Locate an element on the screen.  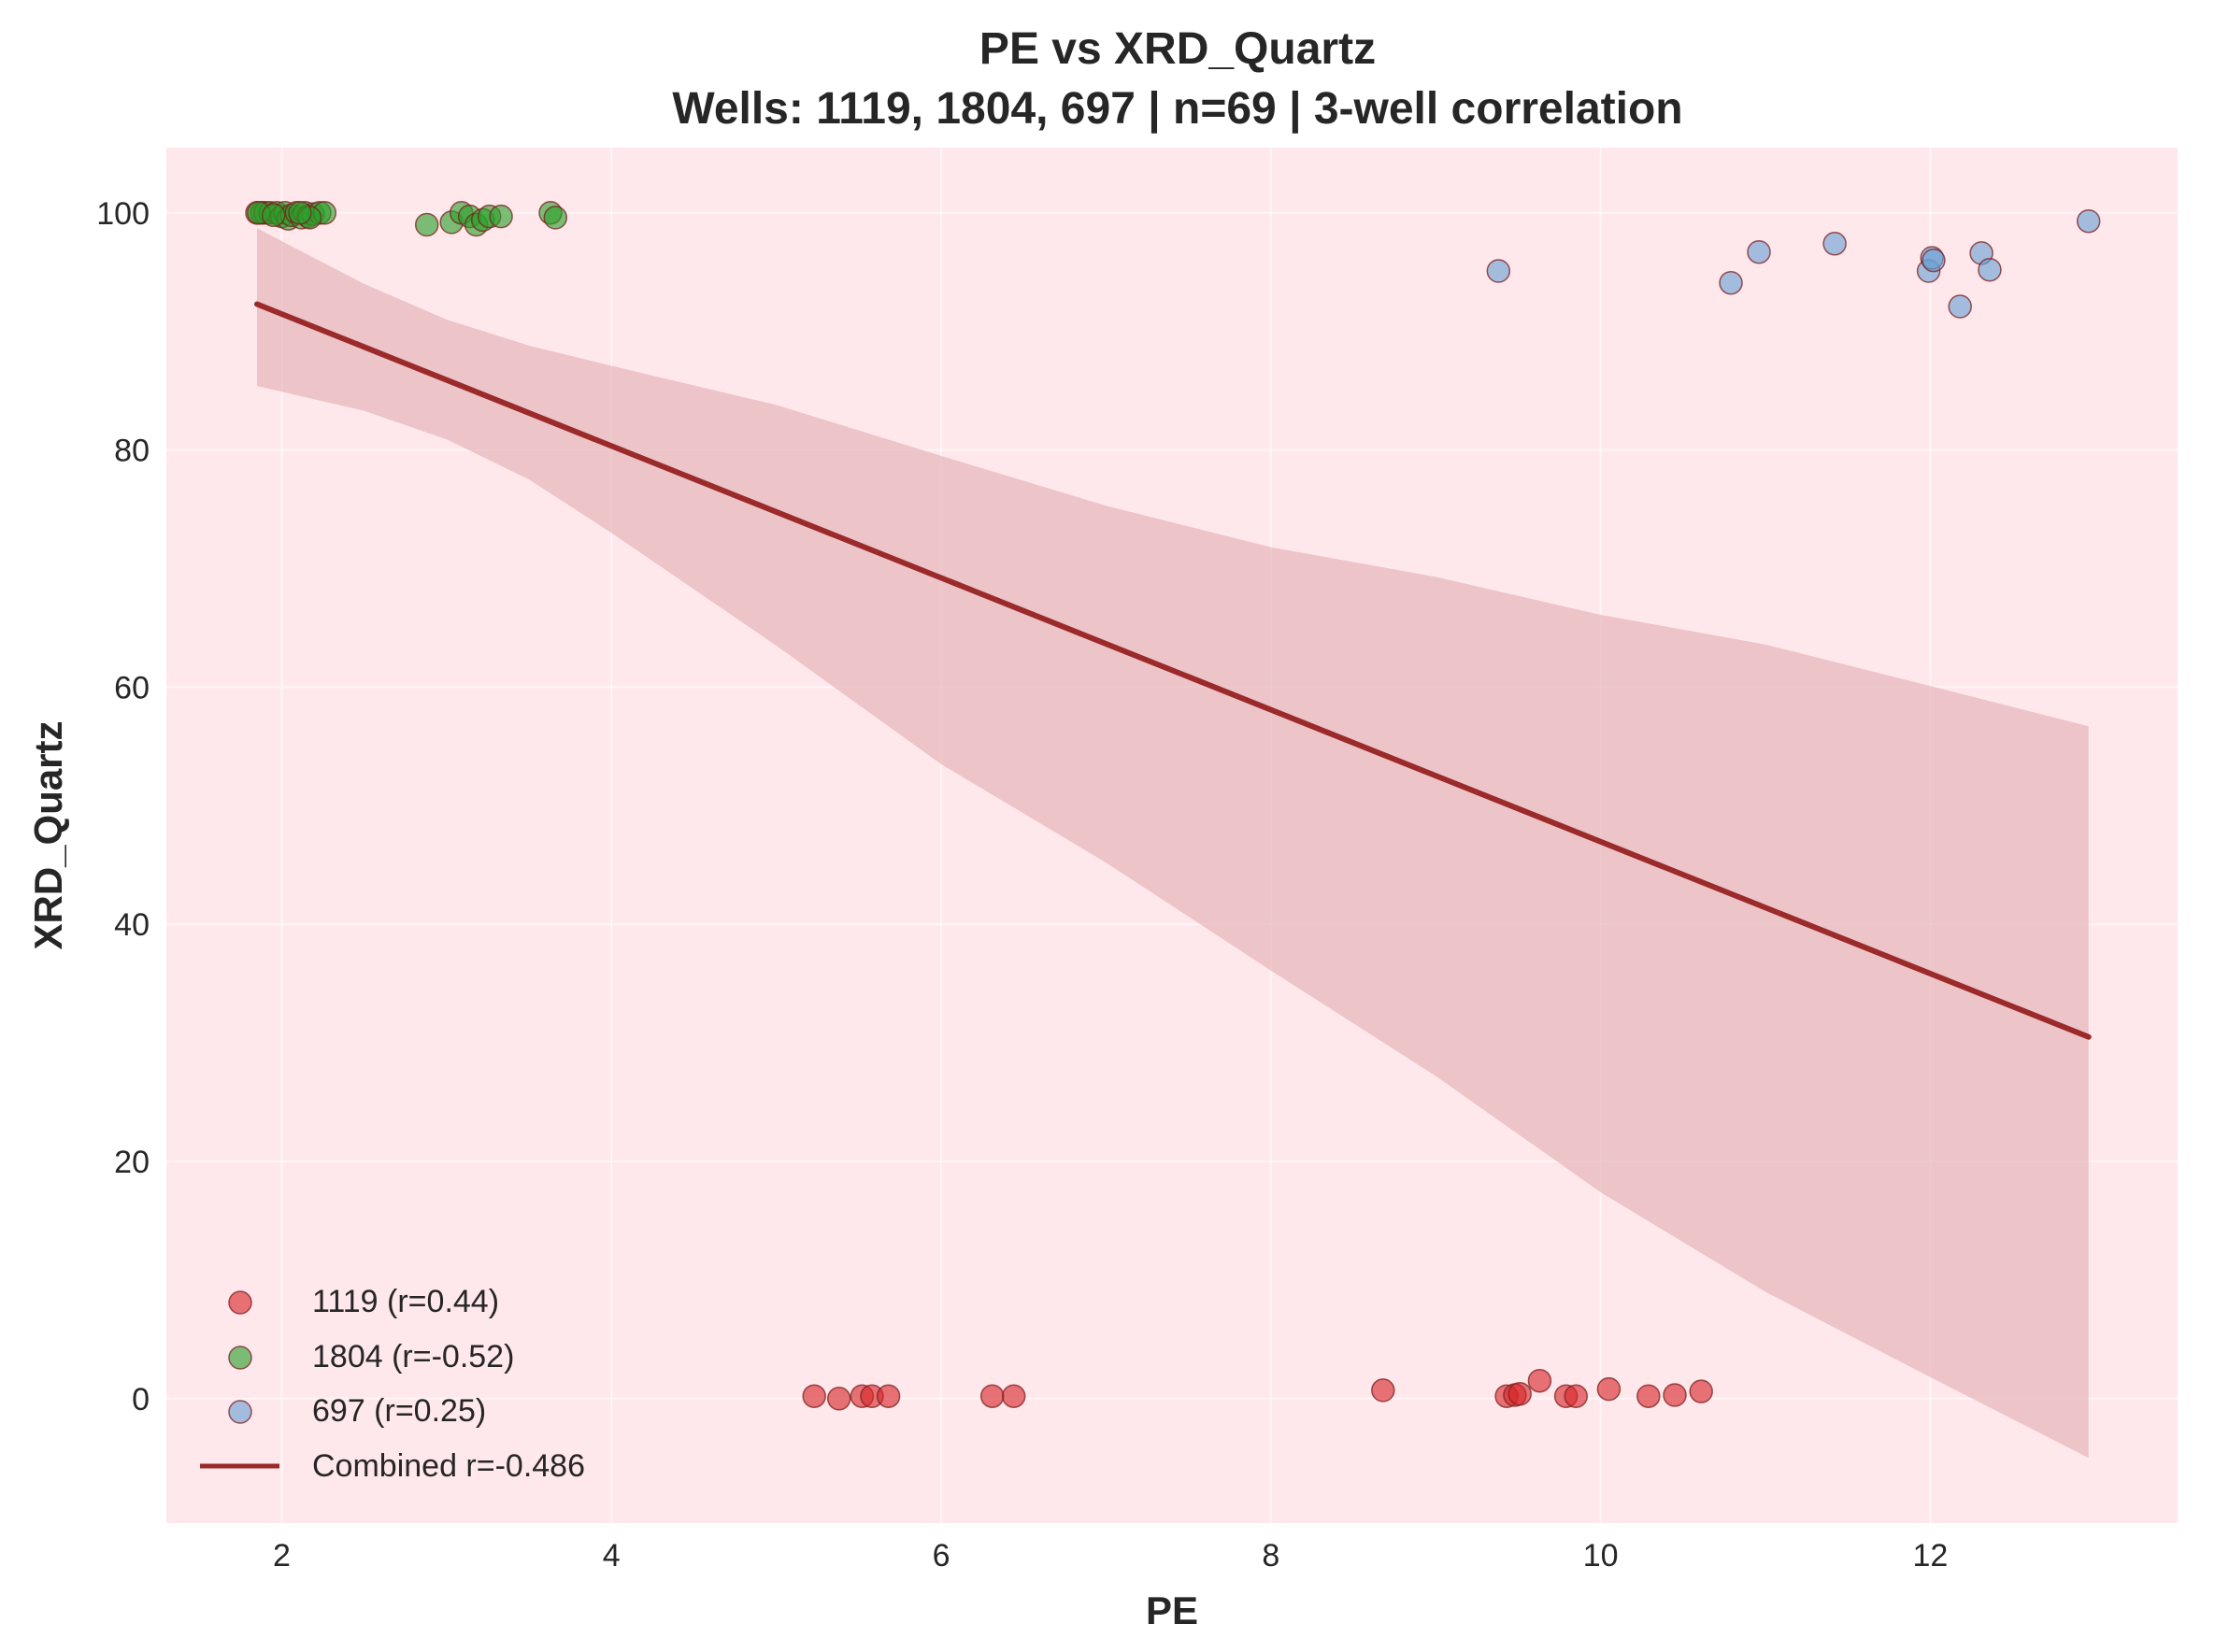
legend-item-1804: 1804 (r=-0.52) is located at coordinates (371, 1357).